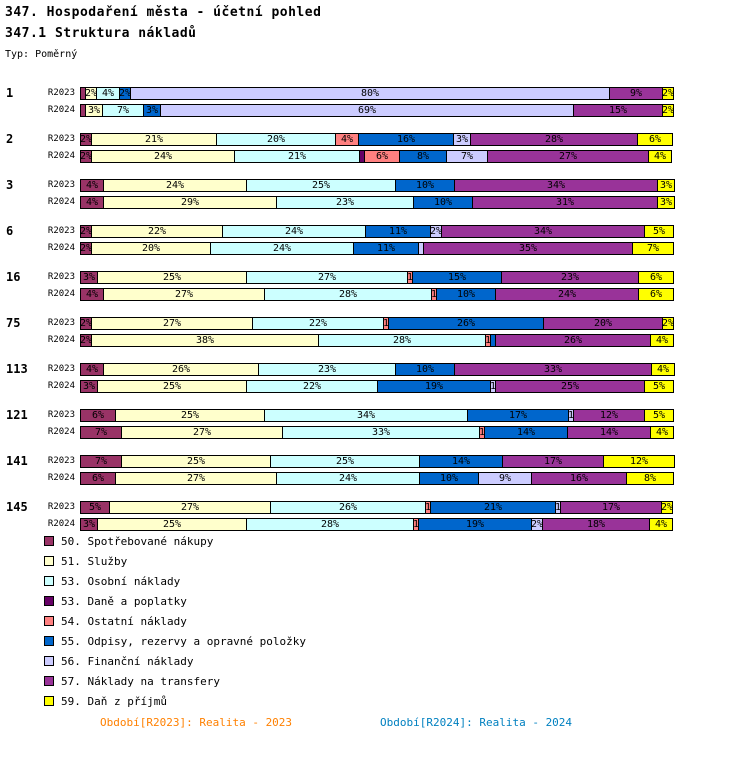  I want to click on bar-segment-51: 25%, so click(172, 277).